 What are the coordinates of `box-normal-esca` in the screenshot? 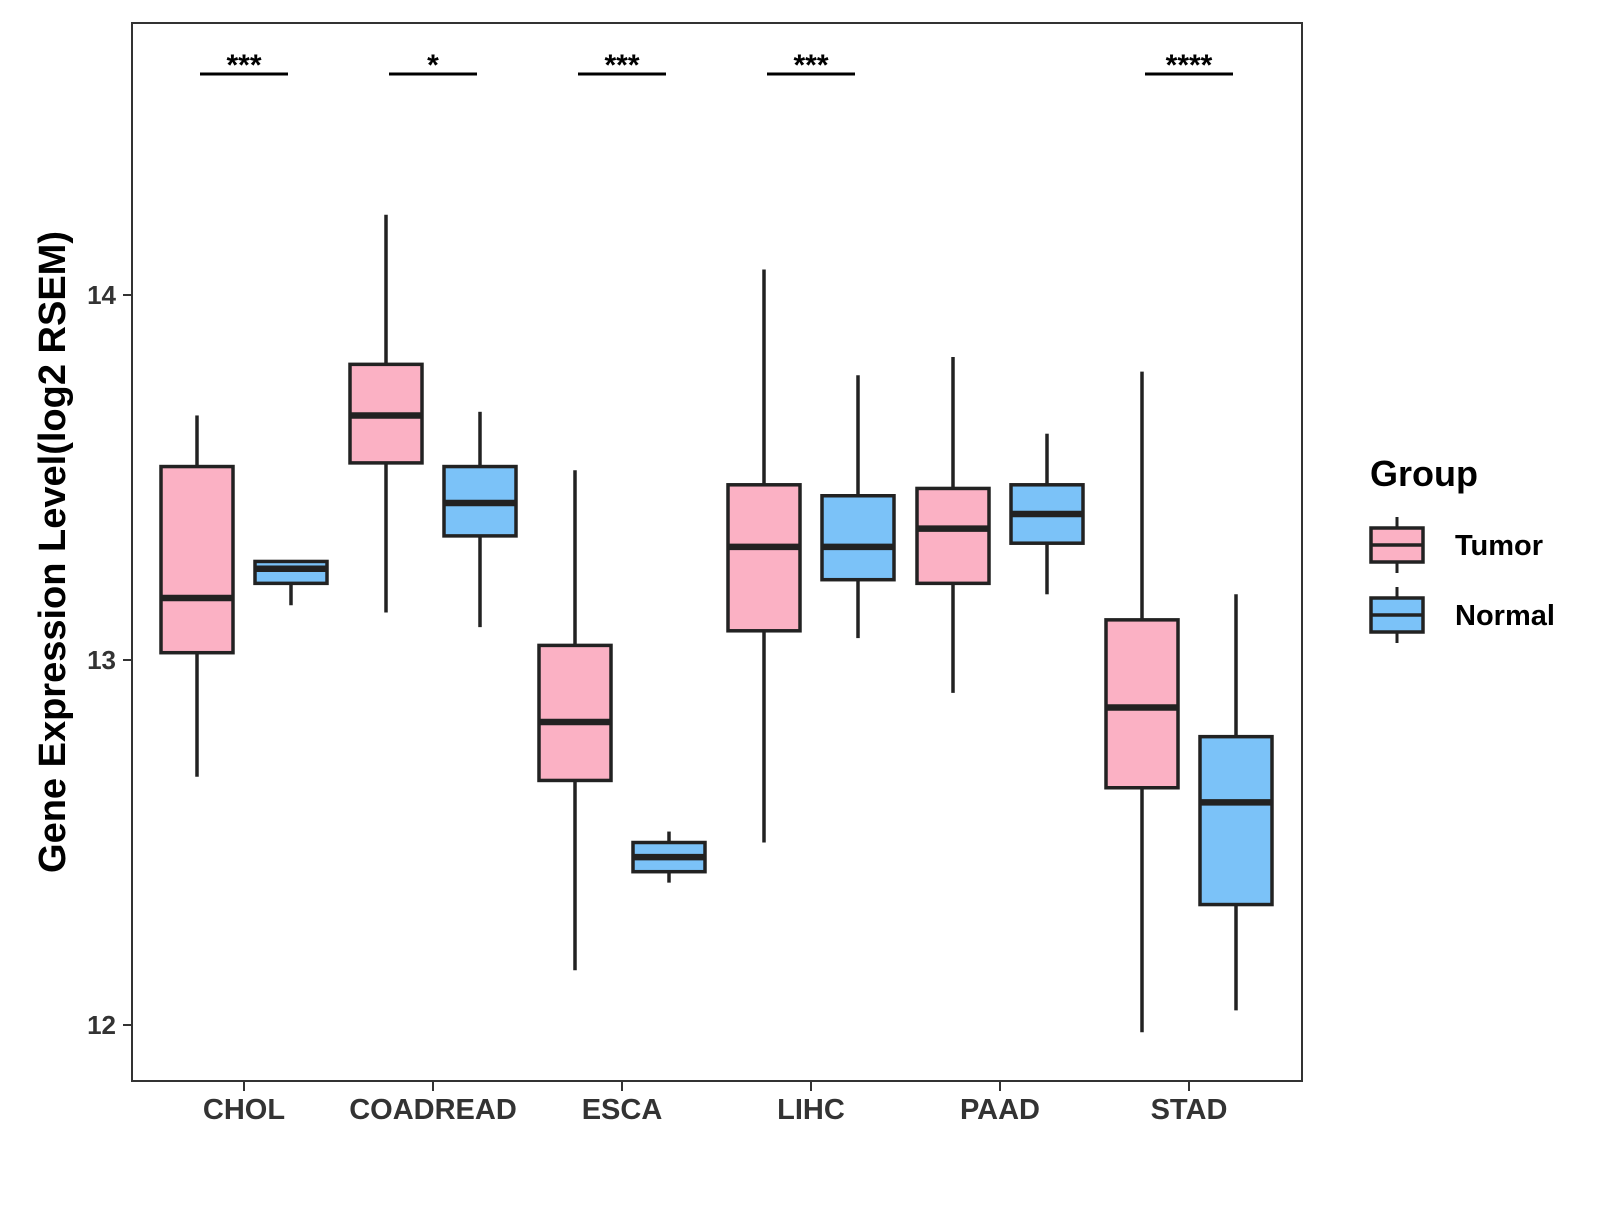 It's located at (669, 857).